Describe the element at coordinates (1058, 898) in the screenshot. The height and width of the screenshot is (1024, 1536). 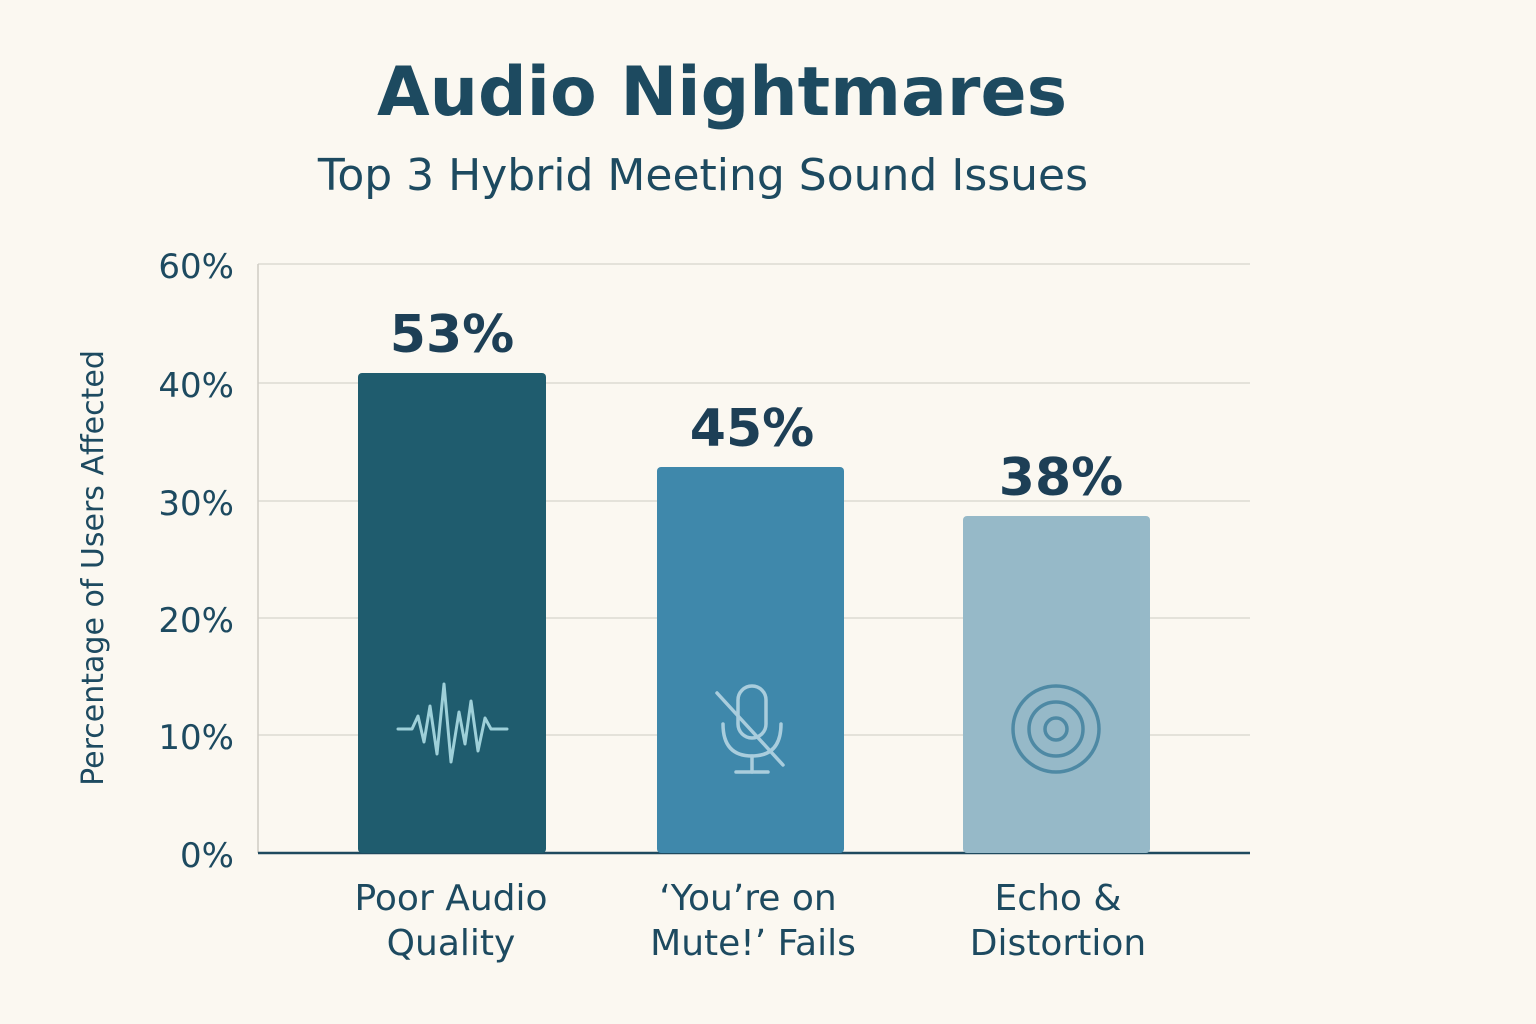
I see `category-label: Echo &` at that location.